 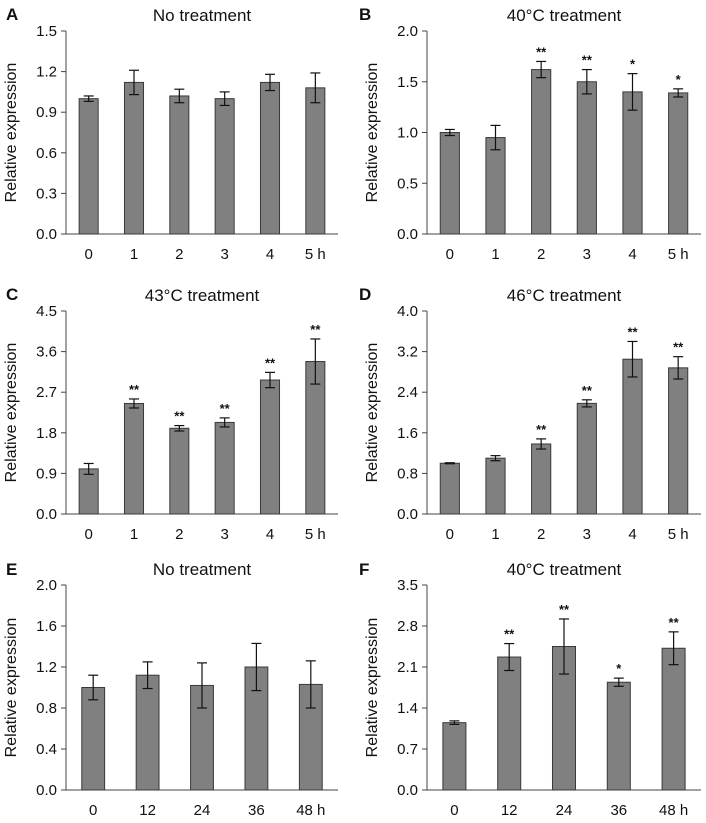 What do you see at coordinates (202, 569) in the screenshot?
I see `panel-title: No treatment` at bounding box center [202, 569].